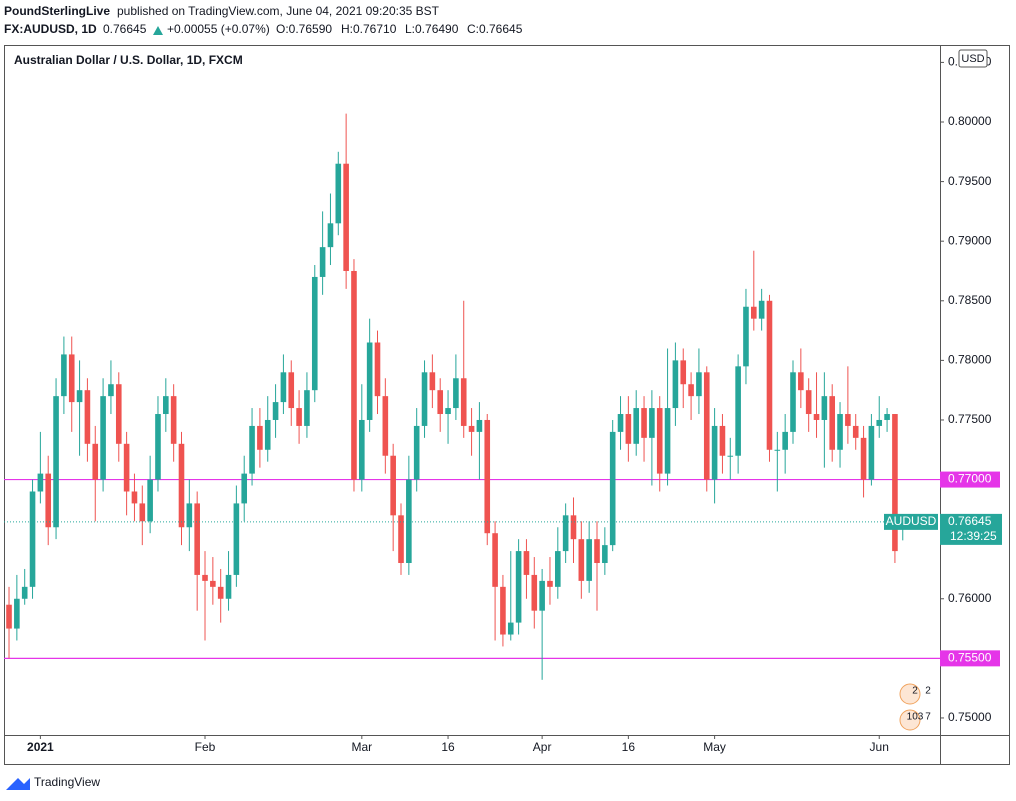  Describe the element at coordinates (18, 784) in the screenshot. I see `logo` at that location.